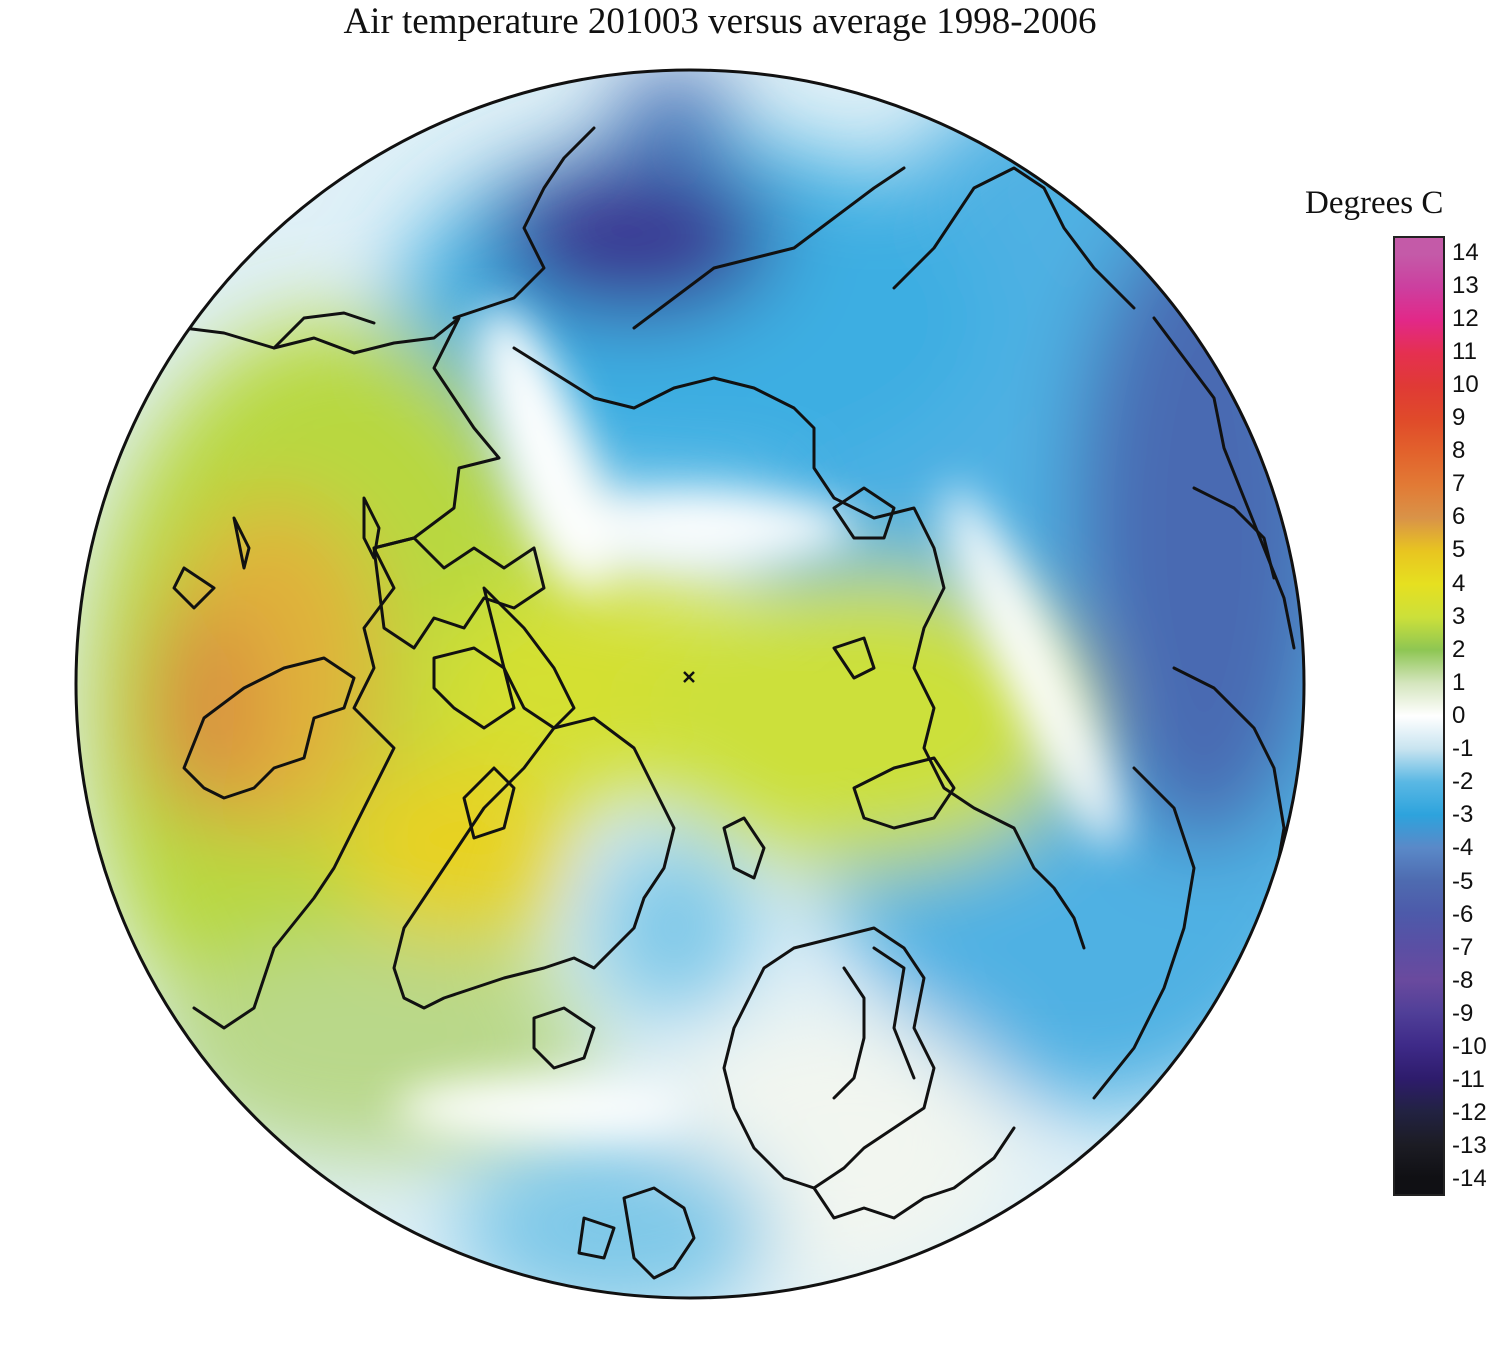  Describe the element at coordinates (1459, 418) in the screenshot. I see `legend-tick-label: 9` at that location.